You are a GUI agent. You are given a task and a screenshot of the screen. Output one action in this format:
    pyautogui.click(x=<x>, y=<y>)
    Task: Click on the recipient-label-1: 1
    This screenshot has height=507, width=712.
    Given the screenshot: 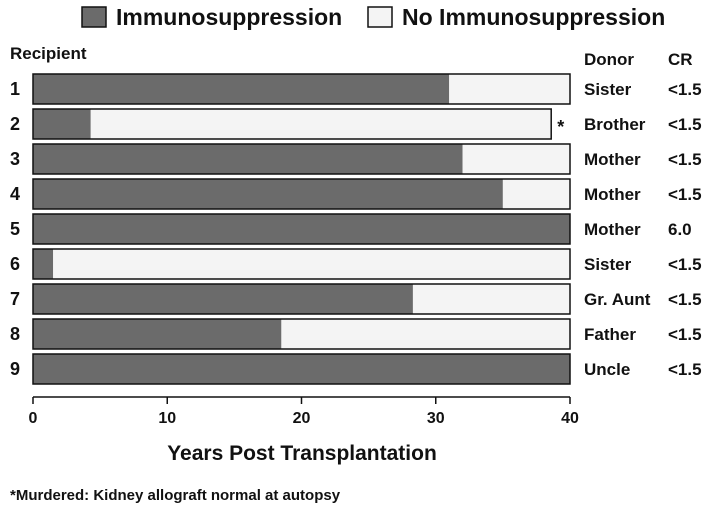 What is the action you would take?
    pyautogui.click(x=15, y=89)
    